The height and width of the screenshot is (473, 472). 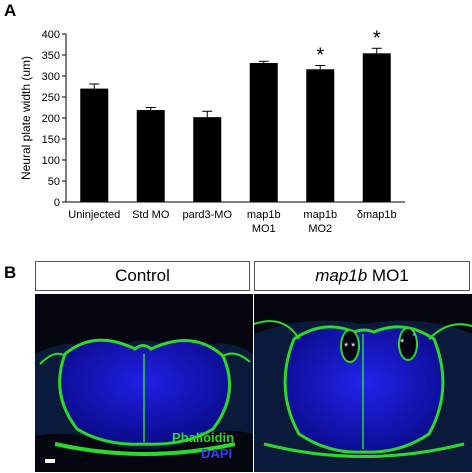 What do you see at coordinates (94, 215) in the screenshot?
I see `x-tick-label: Uninjected` at bounding box center [94, 215].